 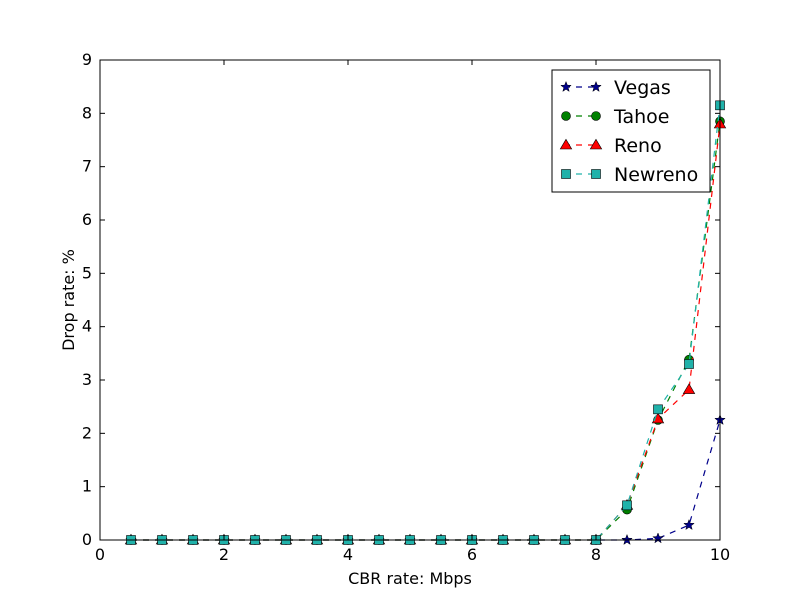 I want to click on legend-item-newreno: Newreno, so click(x=629, y=175).